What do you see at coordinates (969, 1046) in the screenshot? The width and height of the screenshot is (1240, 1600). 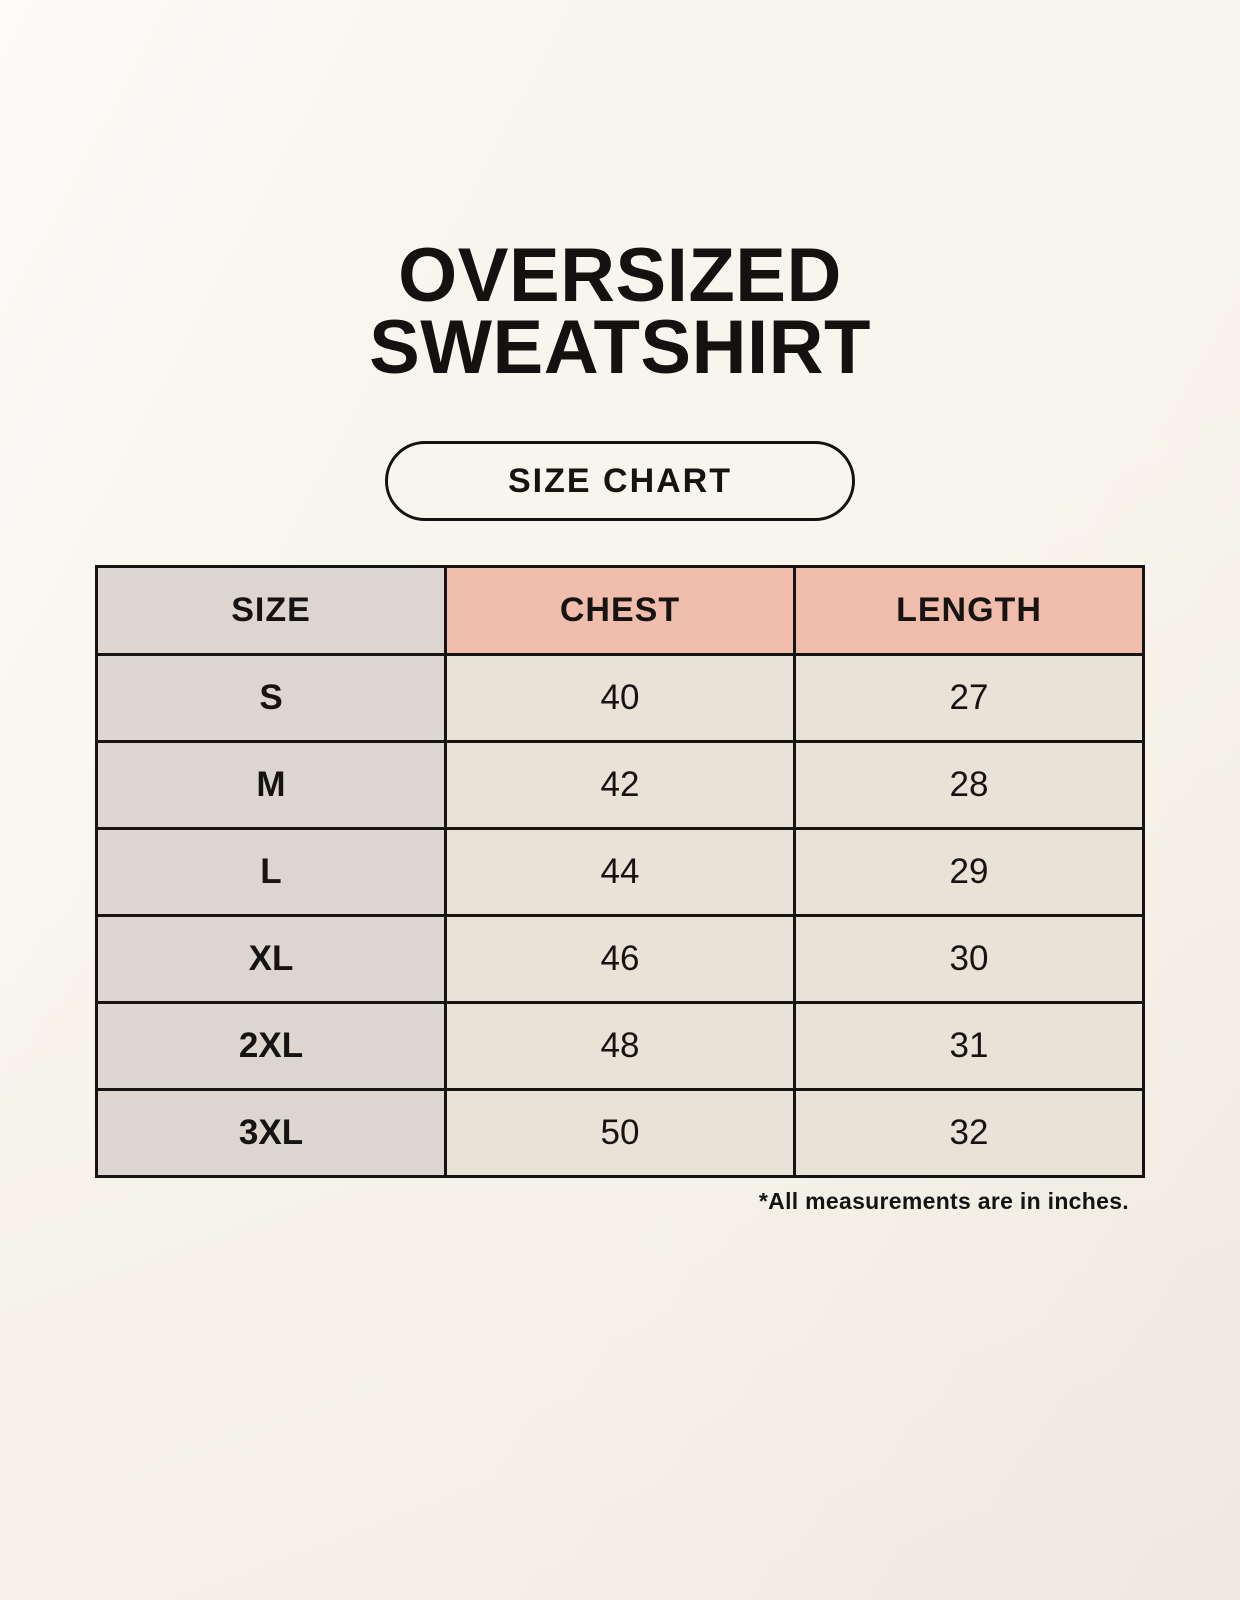 I see `measurement-value-cell: 31` at bounding box center [969, 1046].